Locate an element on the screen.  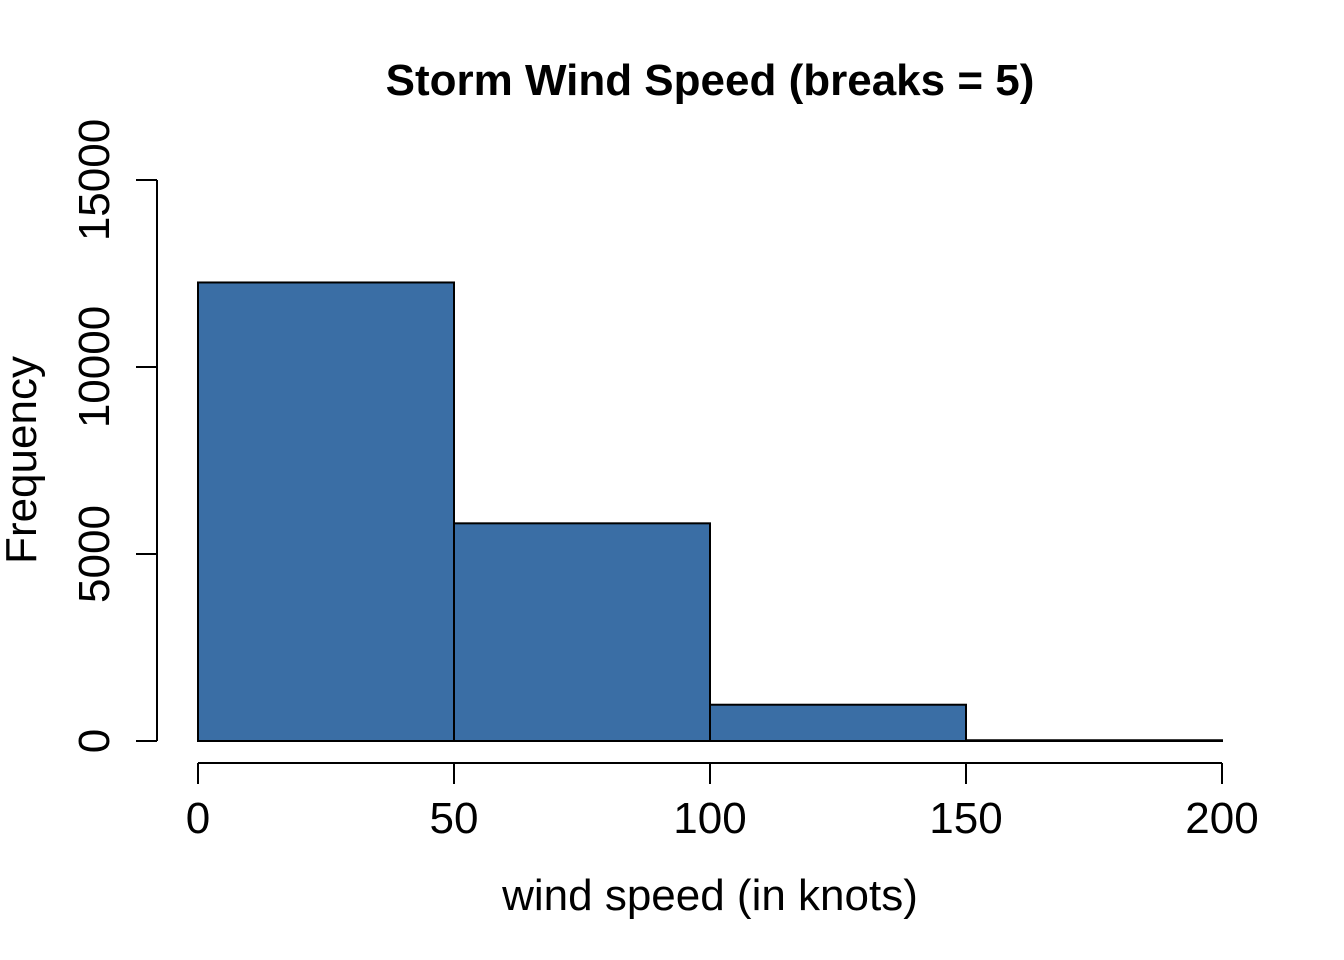
x-ticks-group: 0 50 100 150 200 is located at coordinates (722, 803).